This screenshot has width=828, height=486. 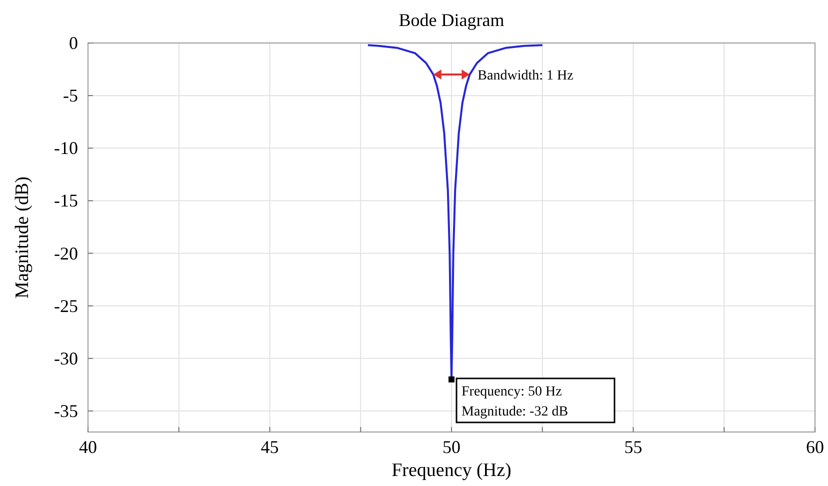 I want to click on x-axis-title: Frequency (Hz), so click(x=452, y=470).